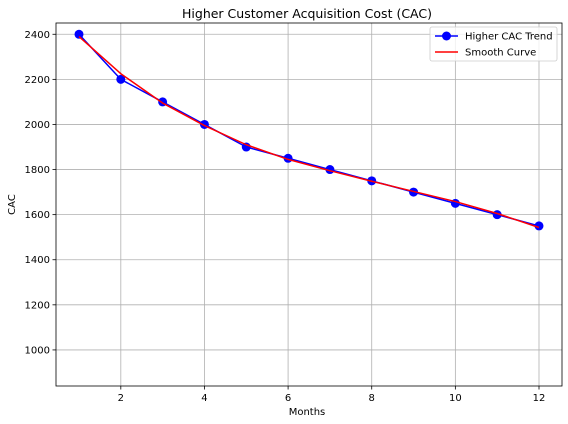  I want to click on x-tick-label: 12, so click(539, 398).